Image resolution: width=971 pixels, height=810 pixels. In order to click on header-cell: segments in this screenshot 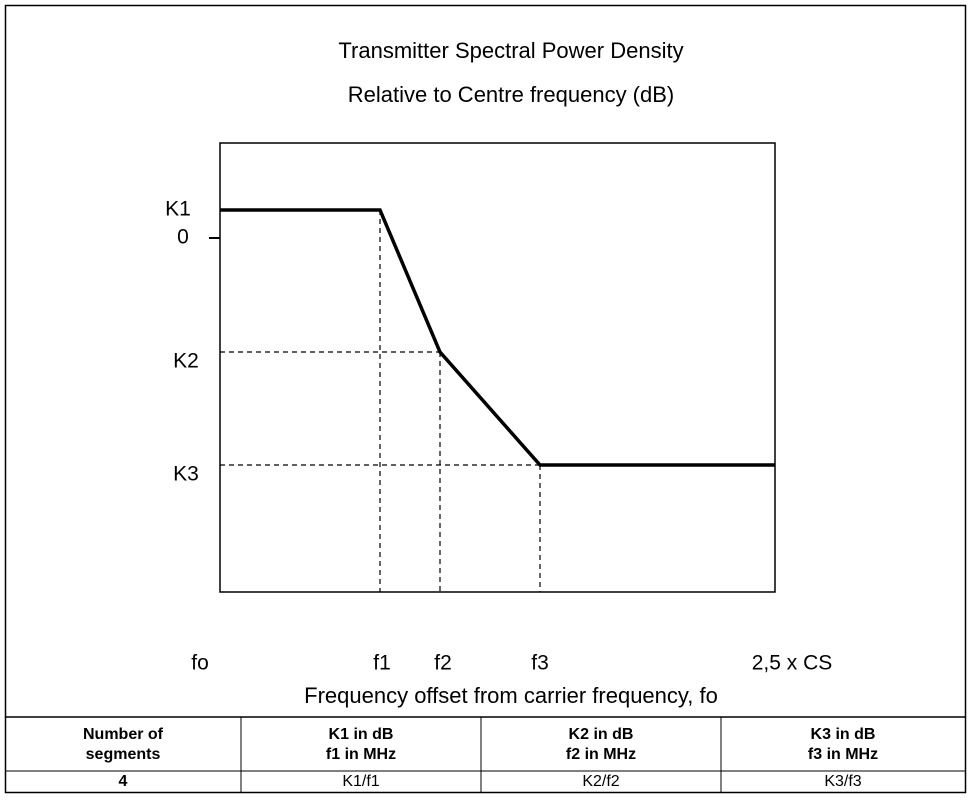, I will do `click(123, 754)`.